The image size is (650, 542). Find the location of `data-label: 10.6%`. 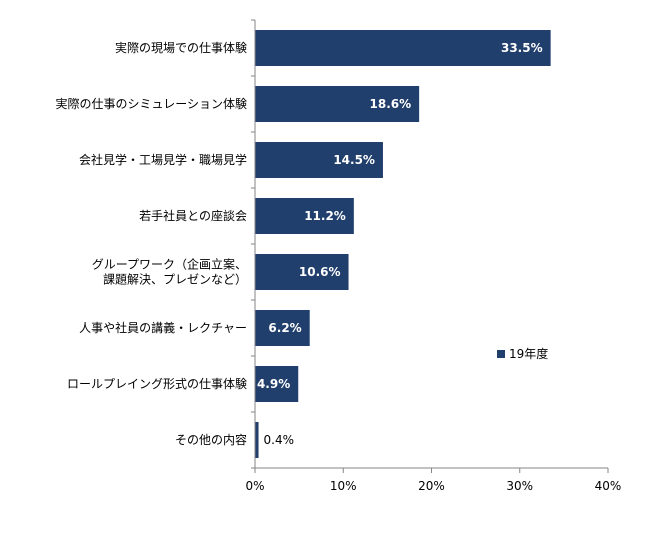

data-label: 10.6% is located at coordinates (320, 272).